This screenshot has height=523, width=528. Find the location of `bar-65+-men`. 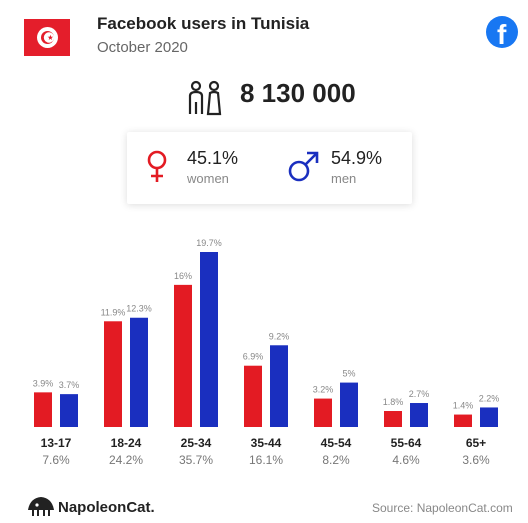

bar-65+-men is located at coordinates (489, 417).